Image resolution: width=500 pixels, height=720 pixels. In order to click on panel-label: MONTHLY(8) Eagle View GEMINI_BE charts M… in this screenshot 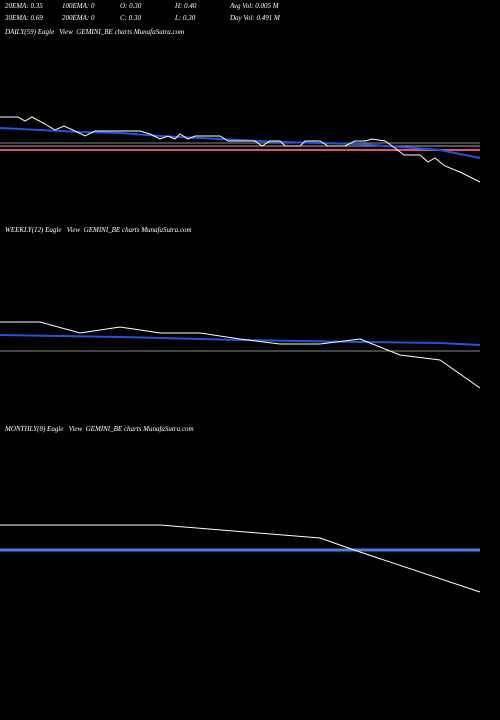, I will do `click(99, 429)`.